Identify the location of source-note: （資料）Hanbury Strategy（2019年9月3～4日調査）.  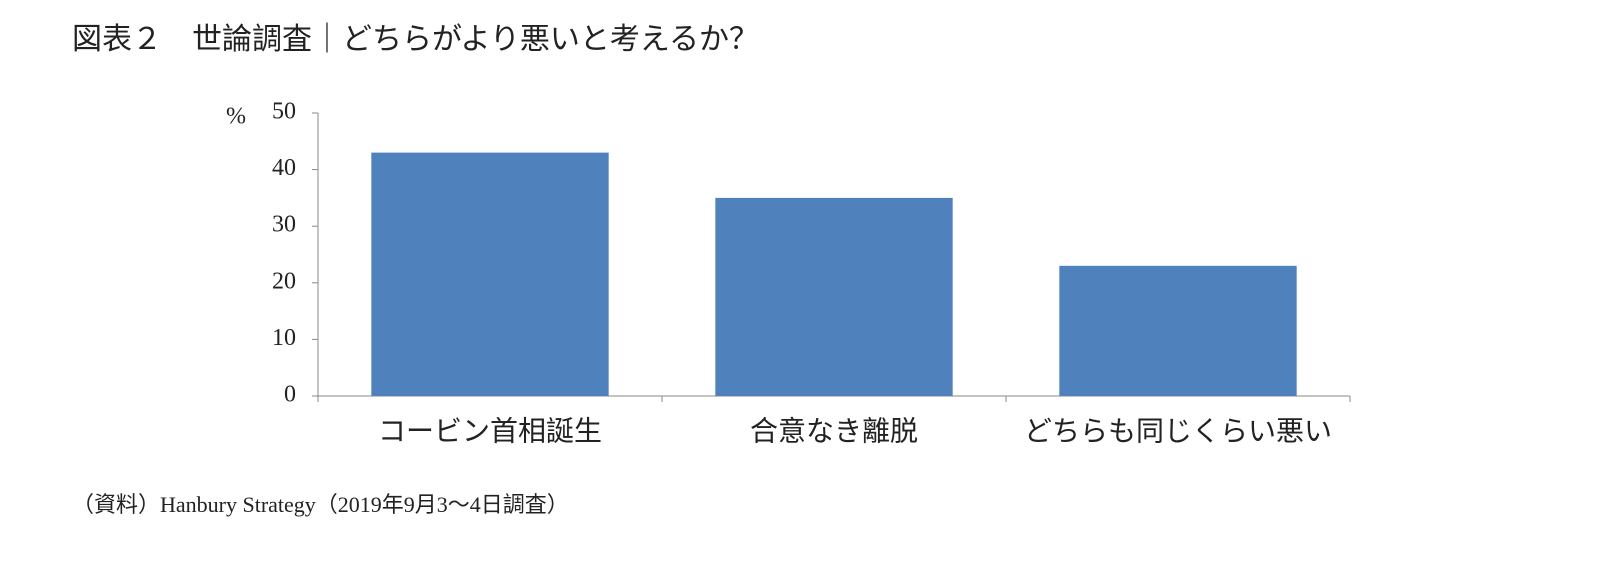
(320, 504).